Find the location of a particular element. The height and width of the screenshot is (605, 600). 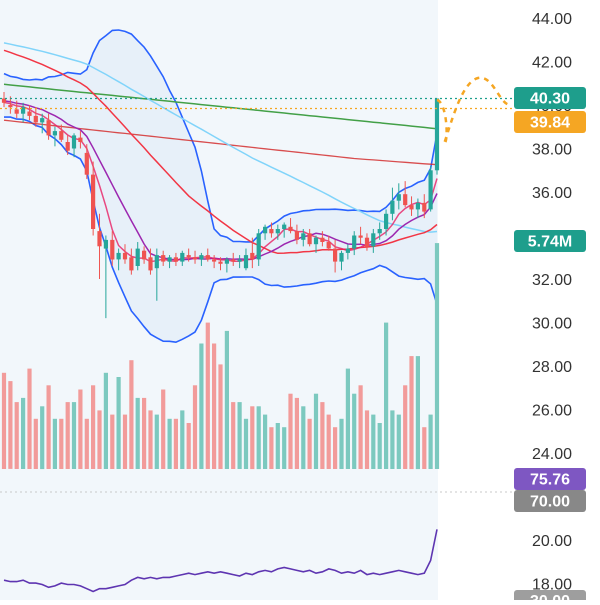

price-tick-label: 24.00 is located at coordinates (552, 454).